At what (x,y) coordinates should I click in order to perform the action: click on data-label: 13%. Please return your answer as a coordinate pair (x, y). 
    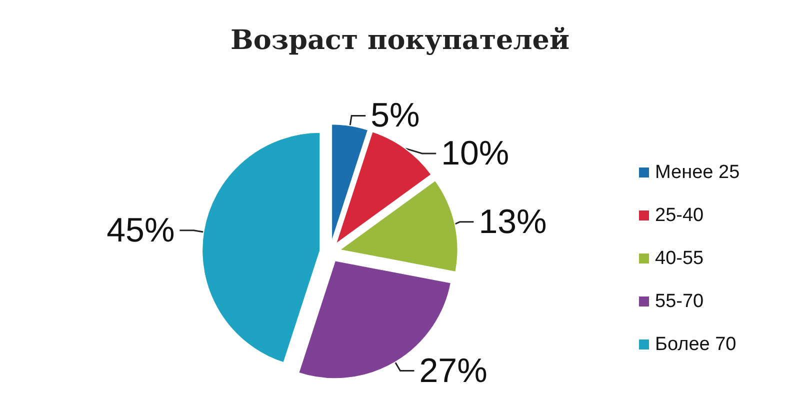
    Looking at the image, I should click on (512, 221).